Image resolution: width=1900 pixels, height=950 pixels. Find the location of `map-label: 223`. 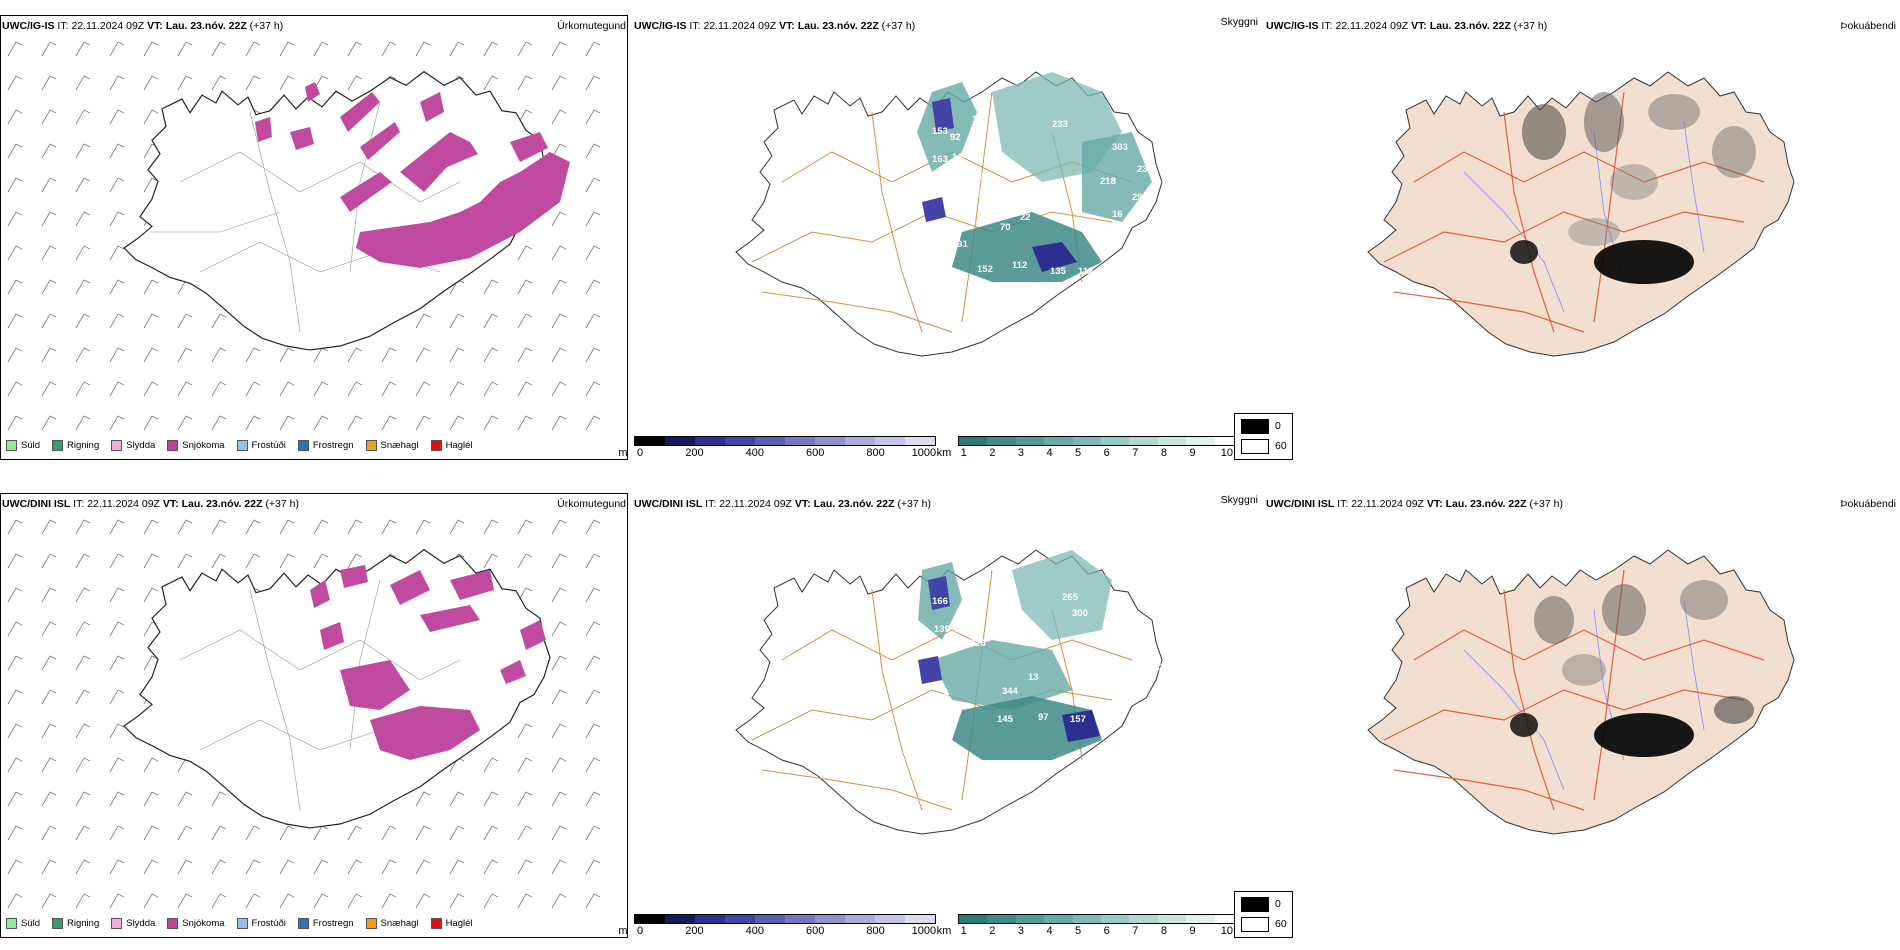

map-label: 223 is located at coordinates (978, 643).